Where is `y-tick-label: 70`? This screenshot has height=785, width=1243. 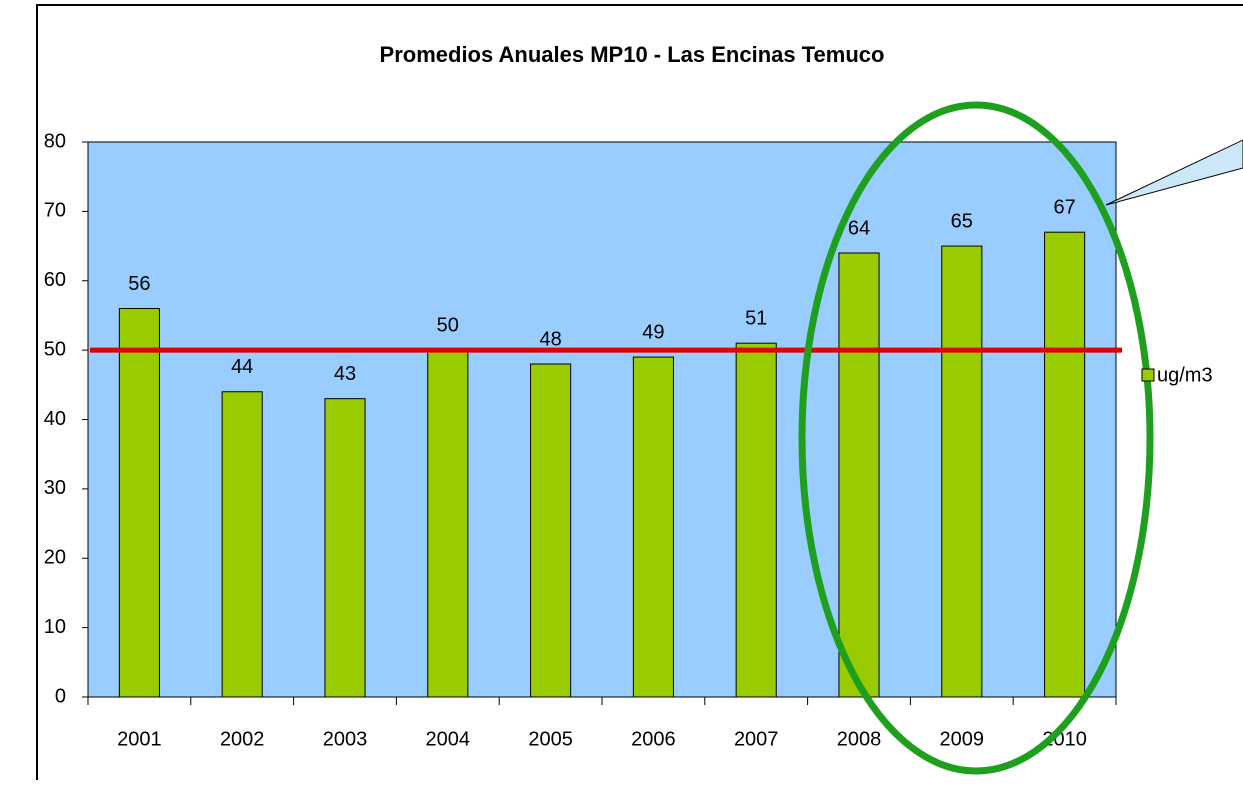 y-tick-label: 70 is located at coordinates (55, 211).